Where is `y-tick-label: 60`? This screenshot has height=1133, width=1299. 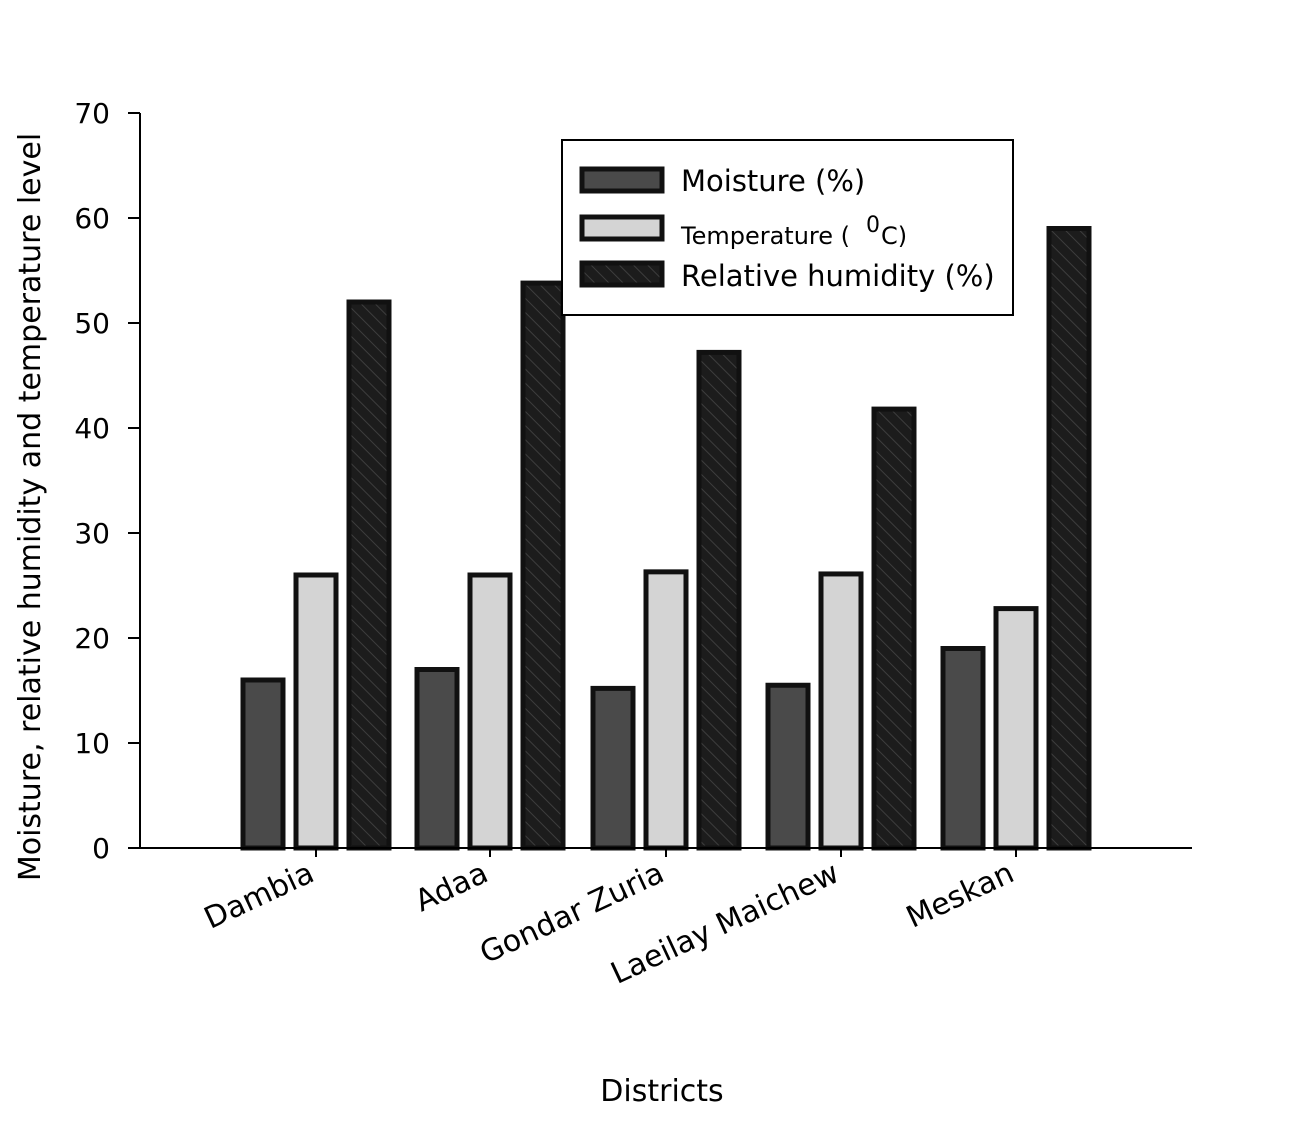 y-tick-label: 60 is located at coordinates (92, 218).